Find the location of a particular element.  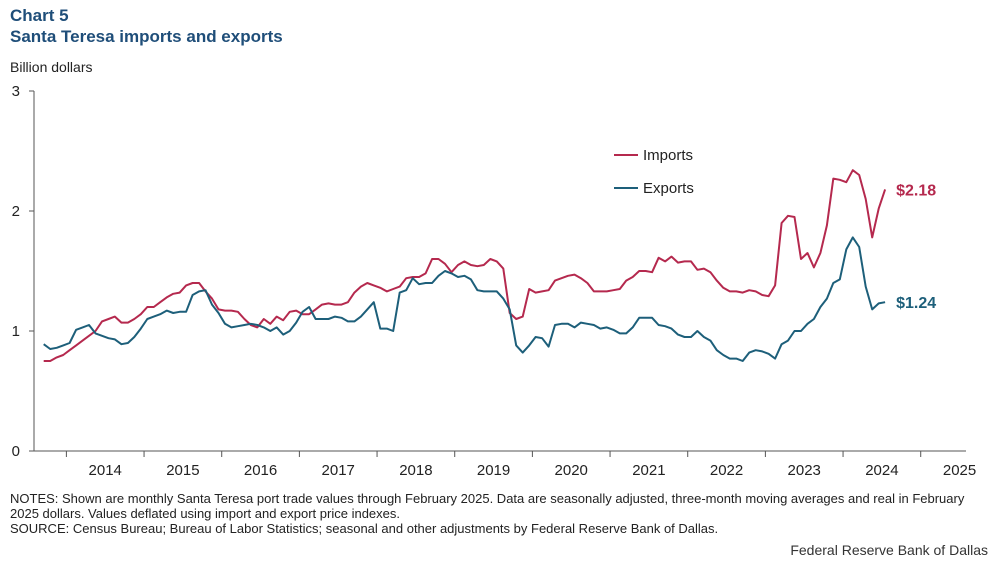

y-tick-label: 2 is located at coordinates (16, 211).